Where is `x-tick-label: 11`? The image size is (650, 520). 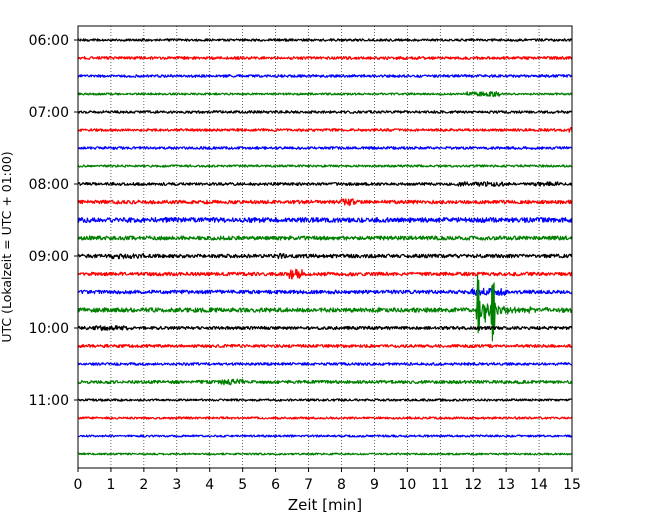 x-tick-label: 11 is located at coordinates (440, 485).